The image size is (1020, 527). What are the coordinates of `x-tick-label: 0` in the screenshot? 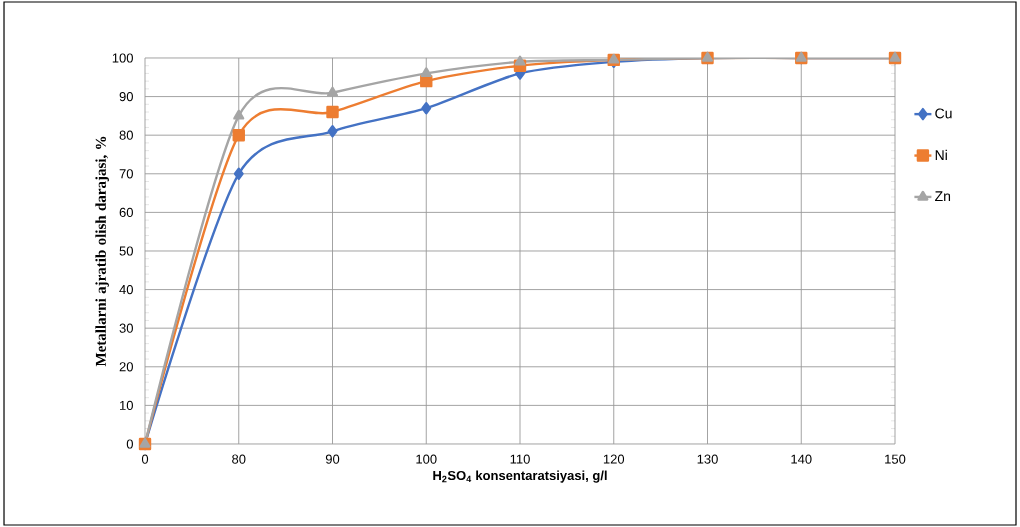 It's located at (145, 459).